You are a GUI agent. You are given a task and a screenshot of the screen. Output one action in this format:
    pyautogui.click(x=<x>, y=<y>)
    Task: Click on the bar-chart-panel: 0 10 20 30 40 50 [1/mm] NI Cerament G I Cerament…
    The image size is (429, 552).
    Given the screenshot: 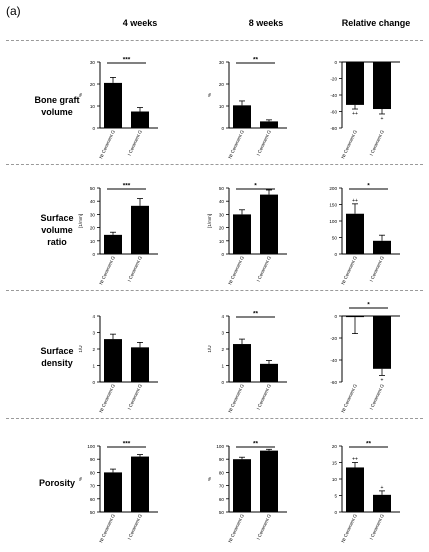 What is the action you would take?
    pyautogui.click(x=118, y=234)
    